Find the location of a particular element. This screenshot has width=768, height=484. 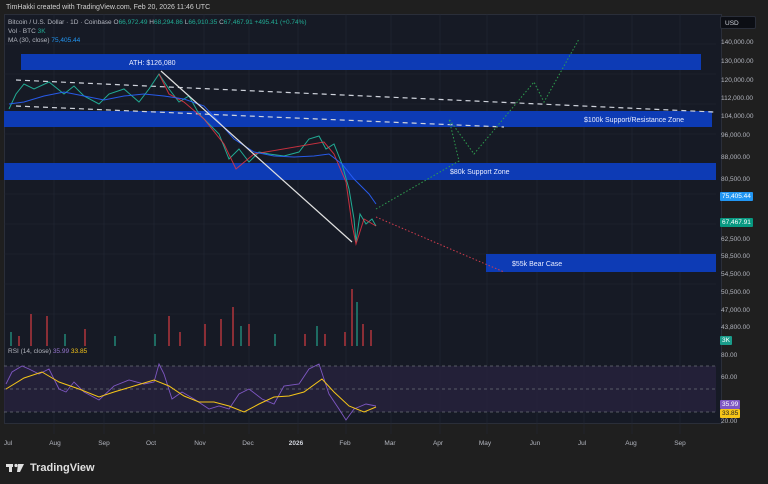

symbol-name: Bitcoin / U.S. Dollar · 1D · Coinbase is located at coordinates (60, 22).